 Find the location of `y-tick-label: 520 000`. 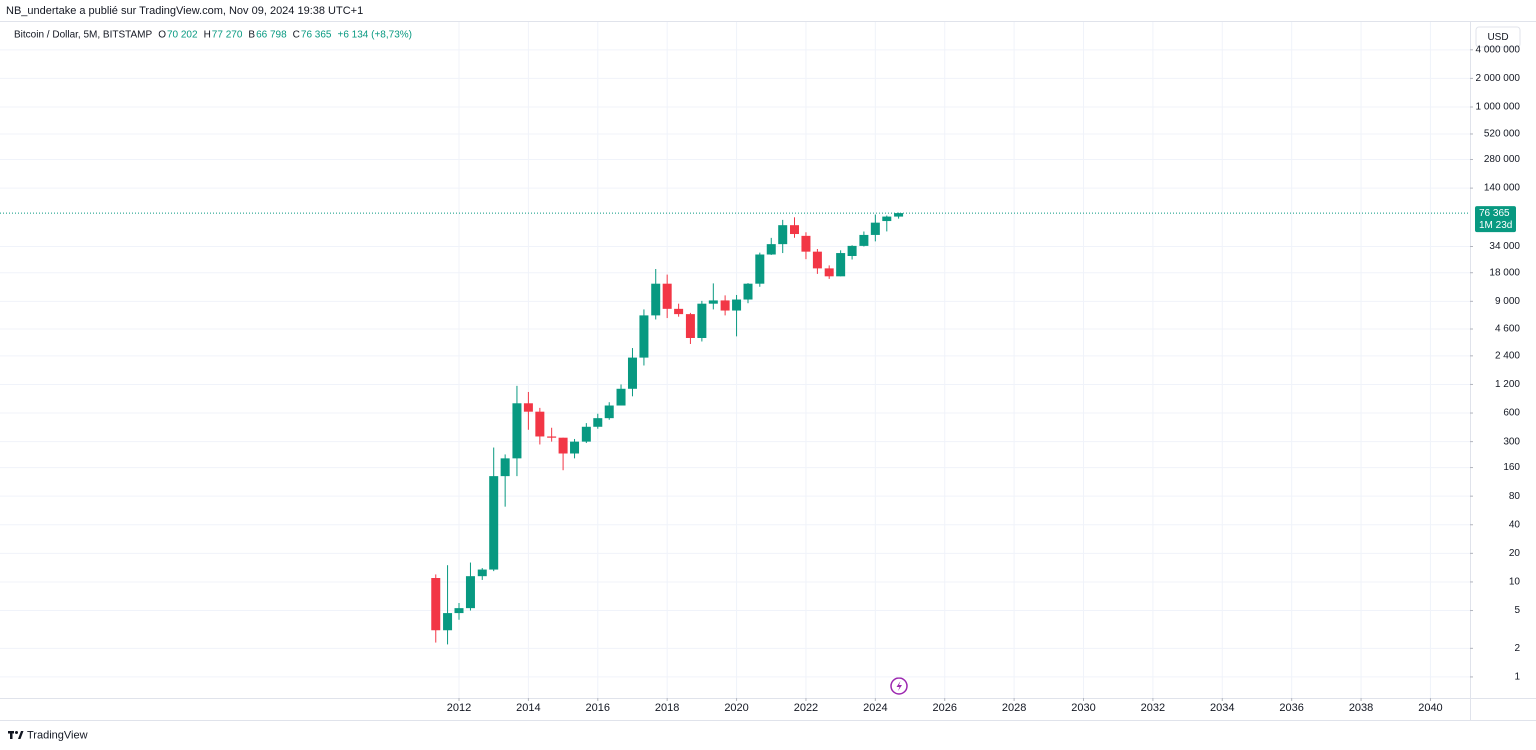

y-tick-label: 520 000 is located at coordinates (1502, 134).